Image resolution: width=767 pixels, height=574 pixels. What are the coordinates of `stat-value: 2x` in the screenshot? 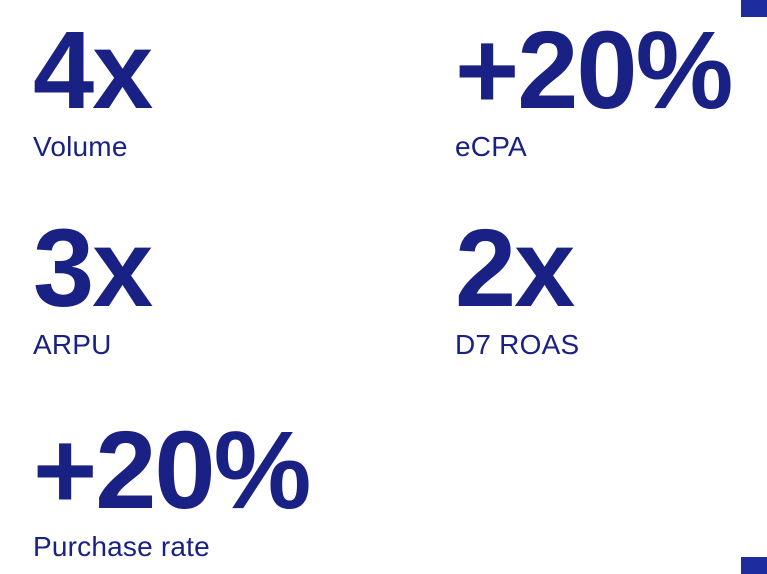 It's located at (515, 268).